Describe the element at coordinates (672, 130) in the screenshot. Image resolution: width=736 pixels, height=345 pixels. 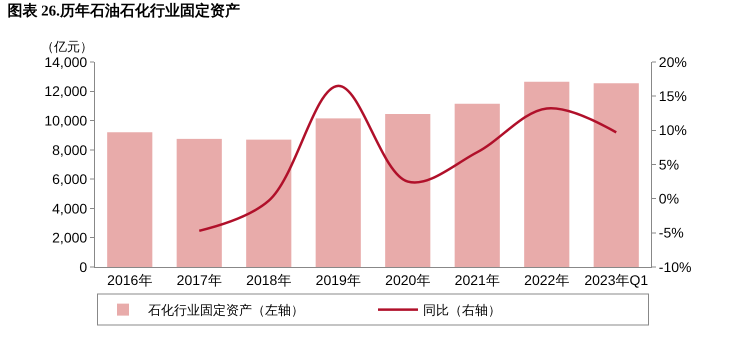
I see `y2-tick-label: 10%` at that location.